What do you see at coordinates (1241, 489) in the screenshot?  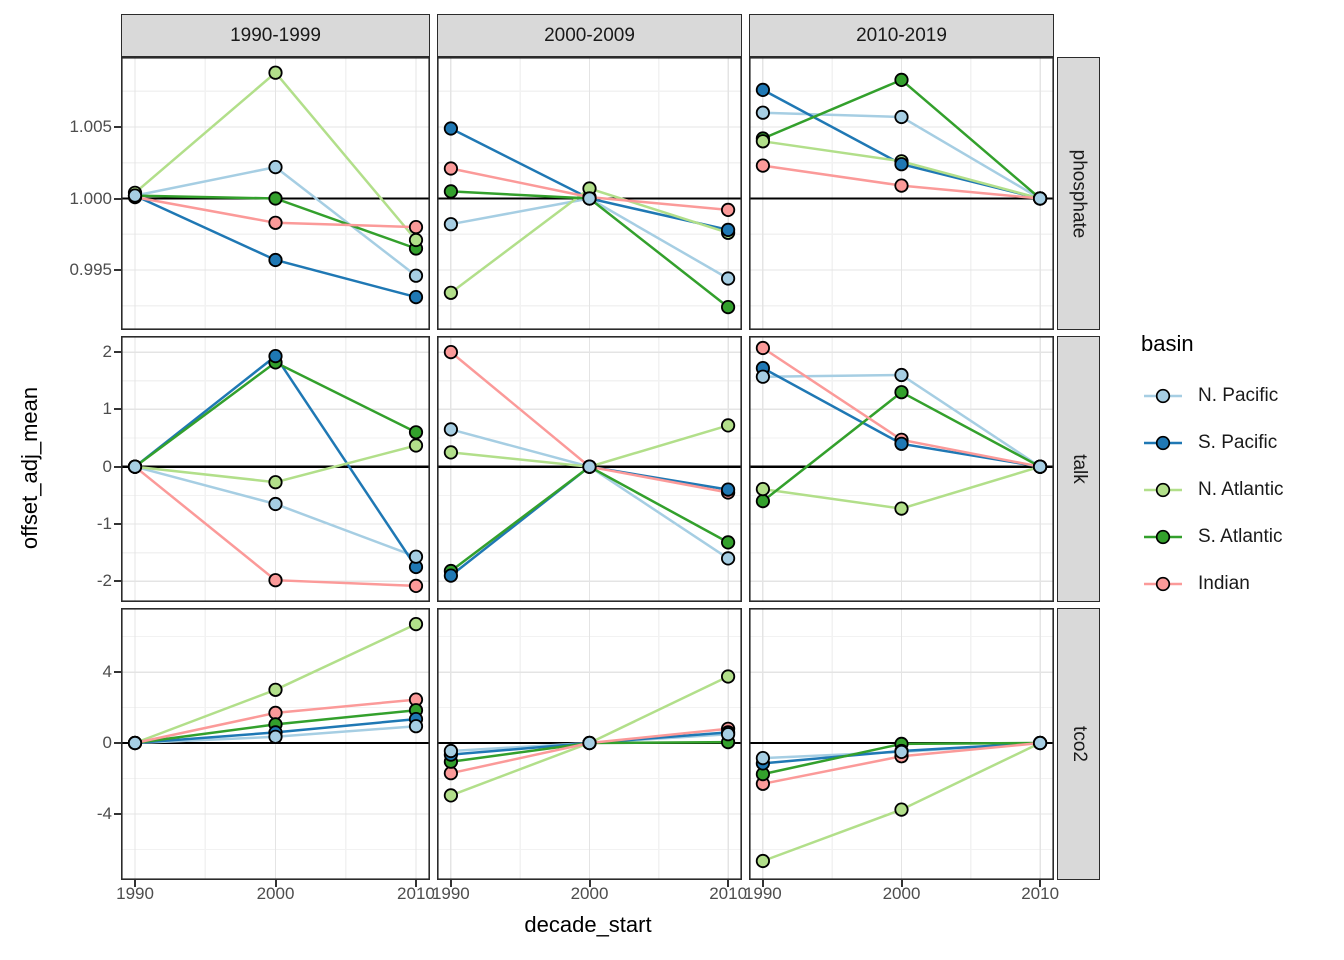 I see `legend-item-label: N. Atlantic` at bounding box center [1241, 489].